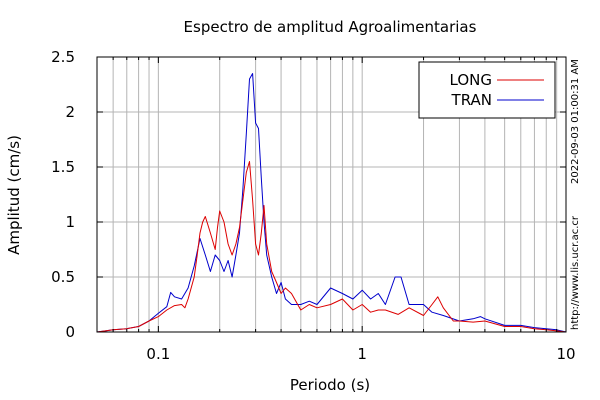 The height and width of the screenshot is (400, 600). I want to click on legend-label-tran: TRAN, so click(471, 100).